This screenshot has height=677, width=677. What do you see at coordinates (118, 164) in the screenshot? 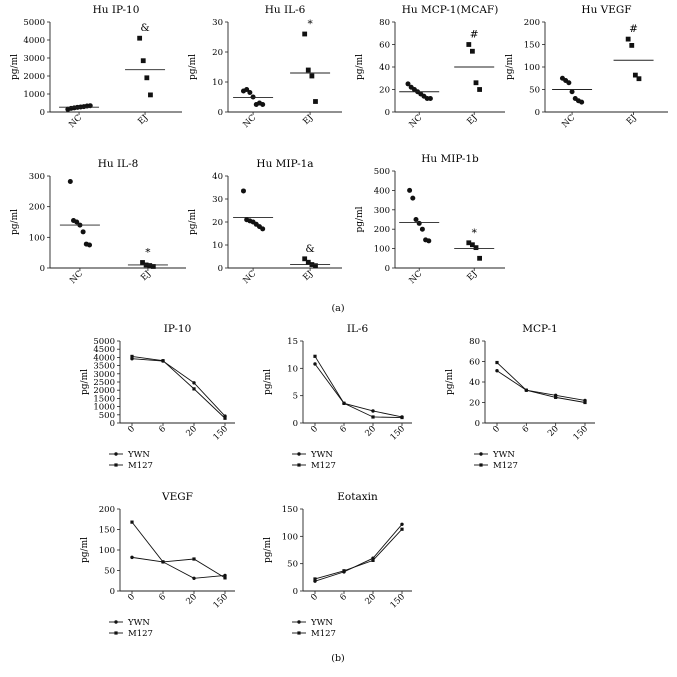
I see `chart-5-title: Hu IL-8` at bounding box center [118, 164].